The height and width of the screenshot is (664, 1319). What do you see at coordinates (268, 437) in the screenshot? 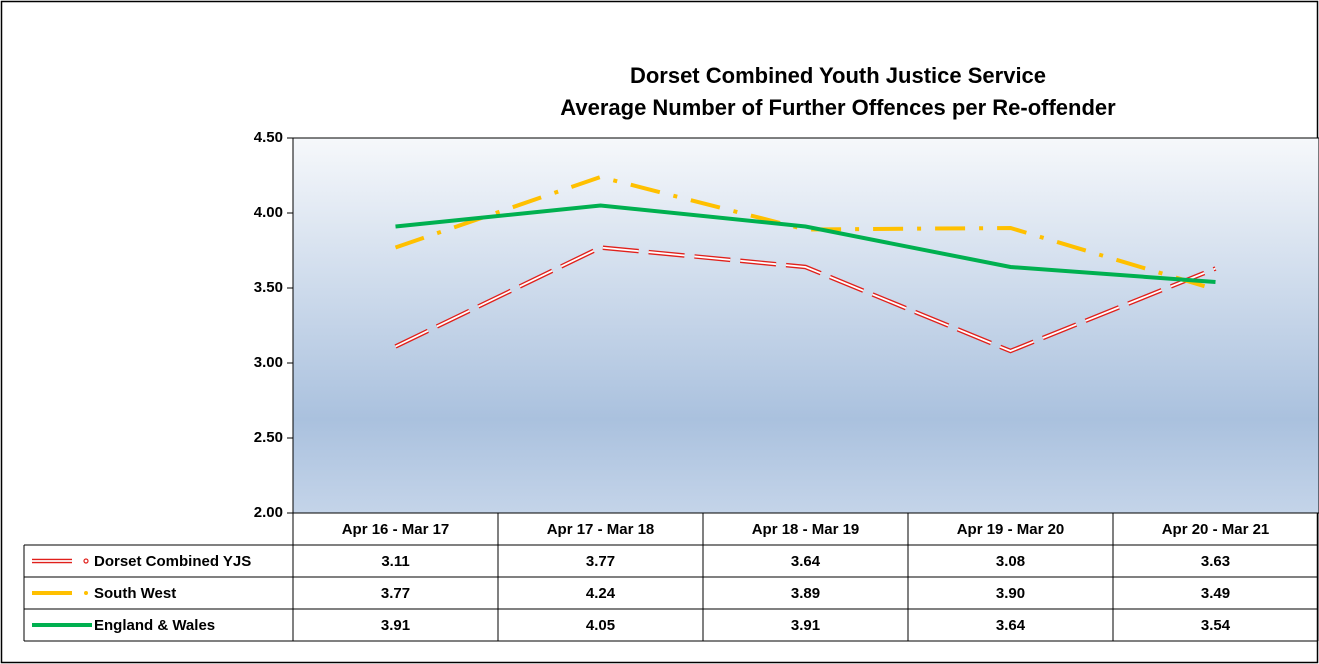
I see `y-tick-label: 2.50` at bounding box center [268, 437].